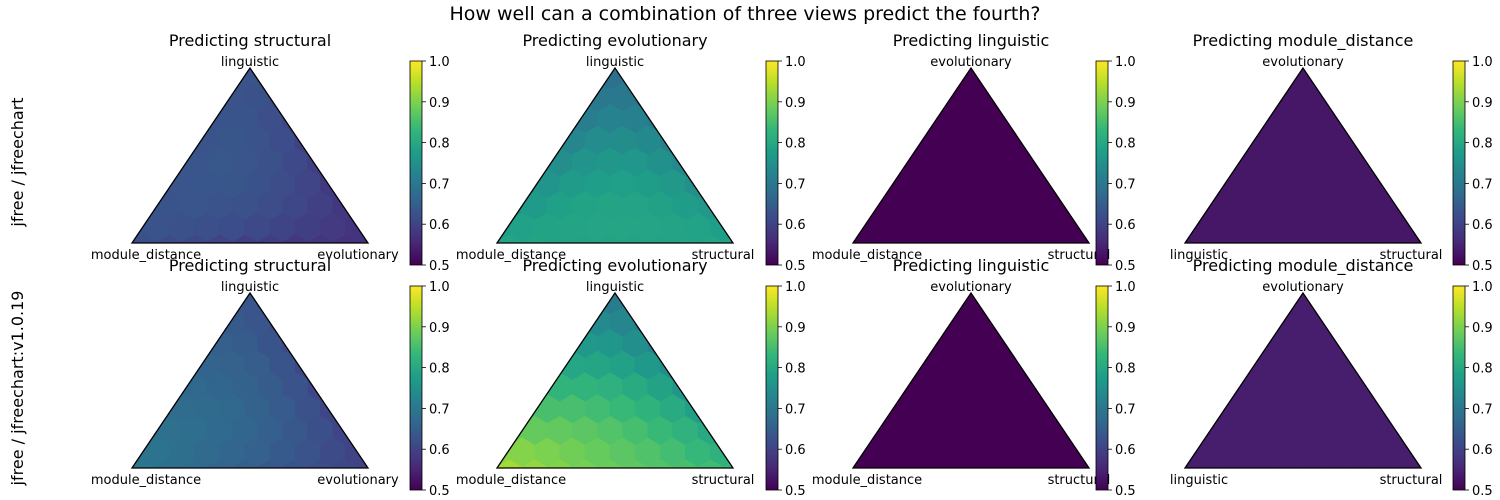 This screenshot has width=1500, height=500. I want to click on colorbar-tick-label: 1.0, so click(439, 62).